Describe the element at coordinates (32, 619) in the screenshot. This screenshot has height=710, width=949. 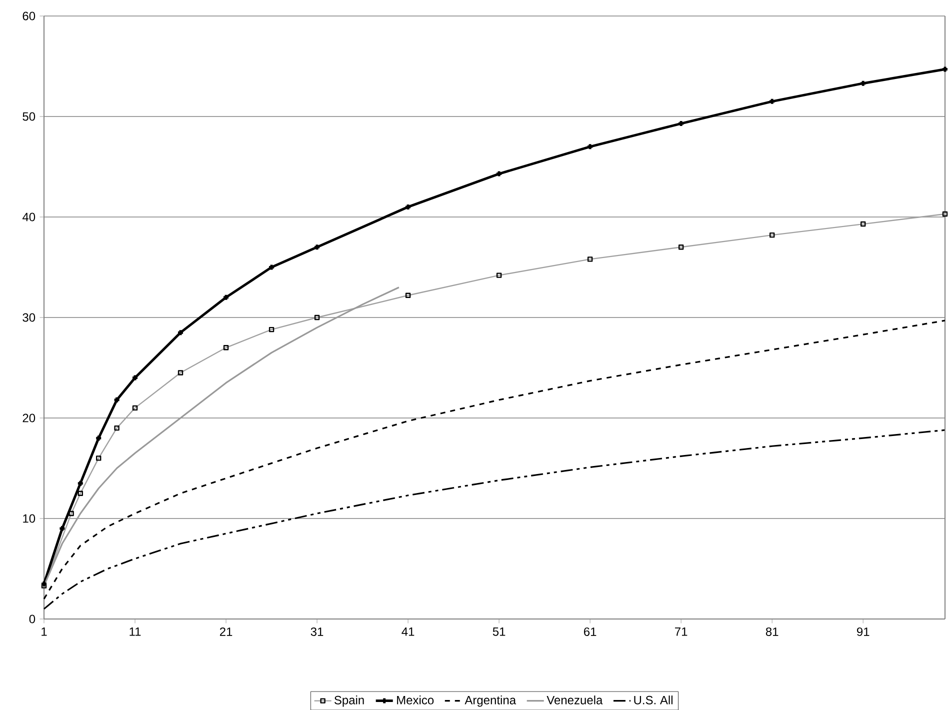
I see `y-tick-label: 0` at that location.